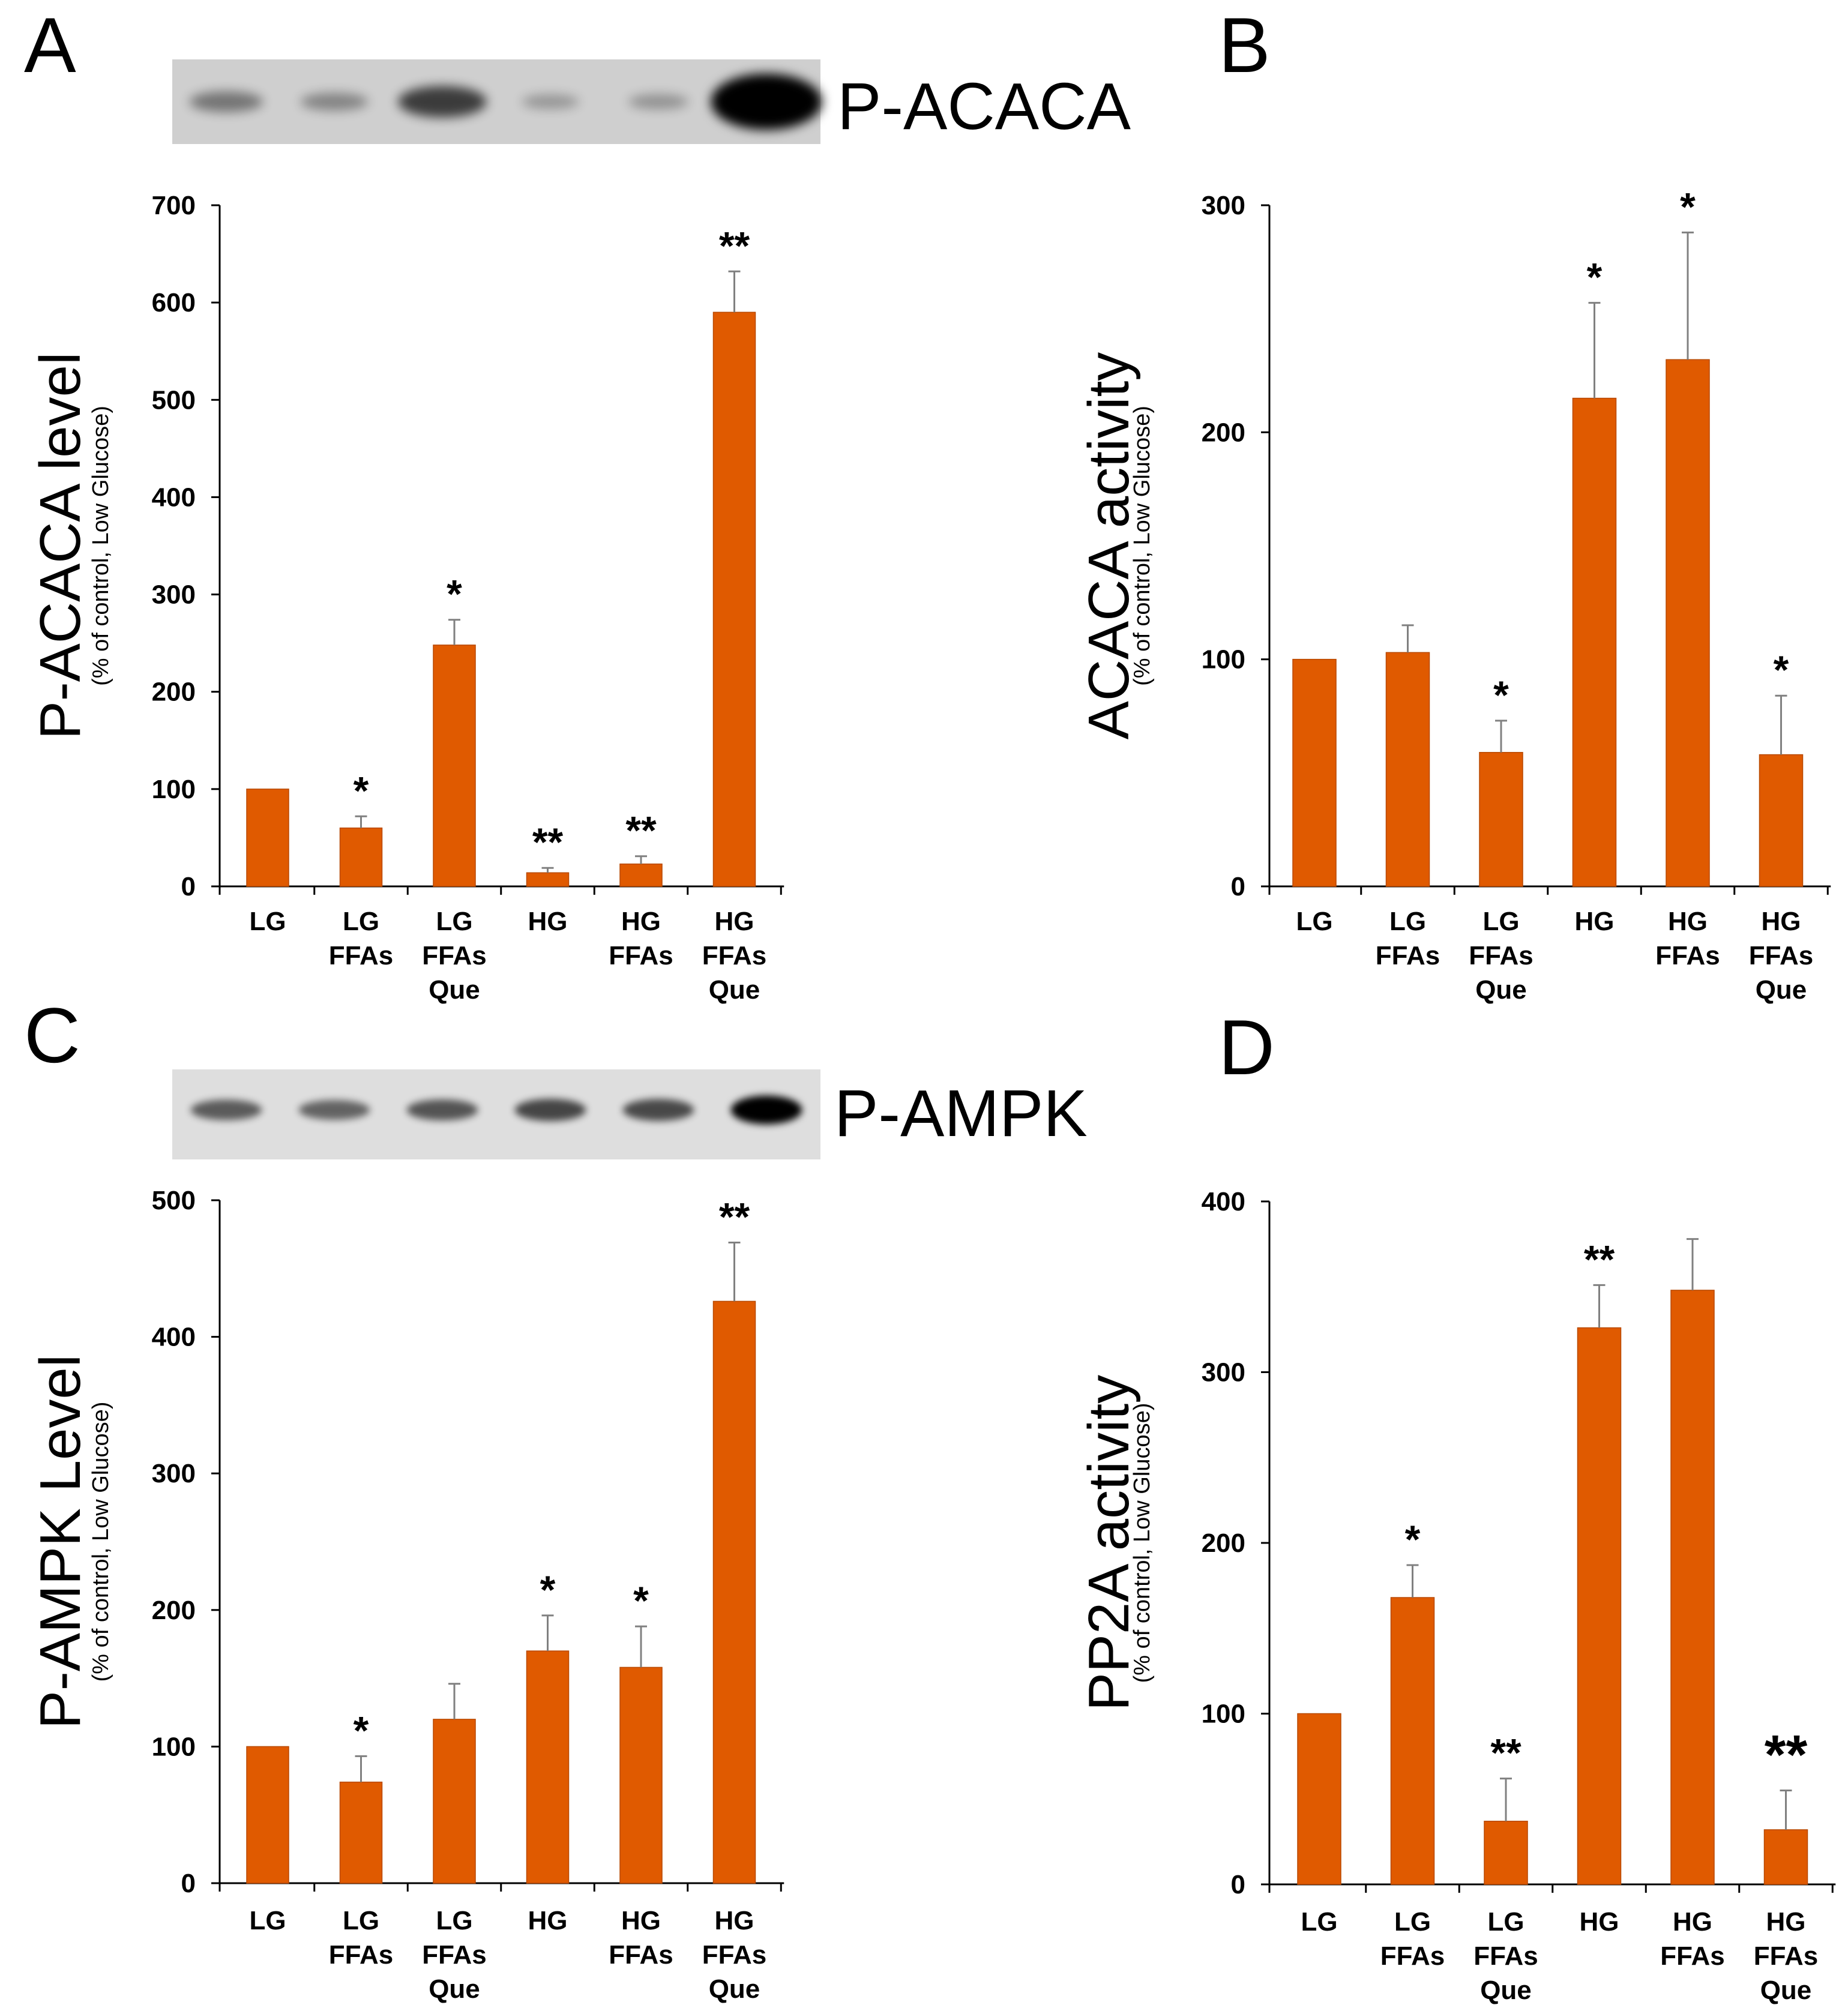 The width and height of the screenshot is (1848, 2011). I want to click on blot-background, so click(496, 1114).